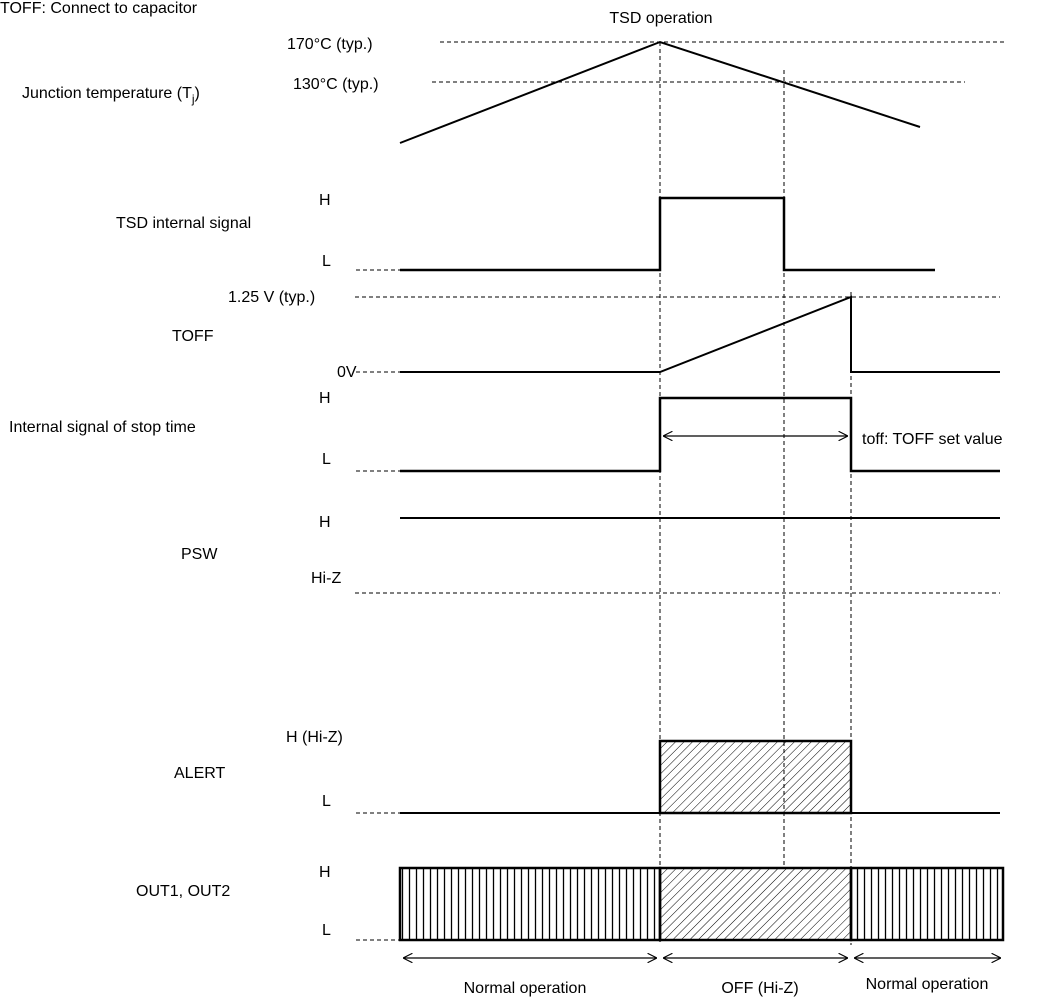  Describe the element at coordinates (755, 904) in the screenshot. I see `outputs-off-block` at that location.